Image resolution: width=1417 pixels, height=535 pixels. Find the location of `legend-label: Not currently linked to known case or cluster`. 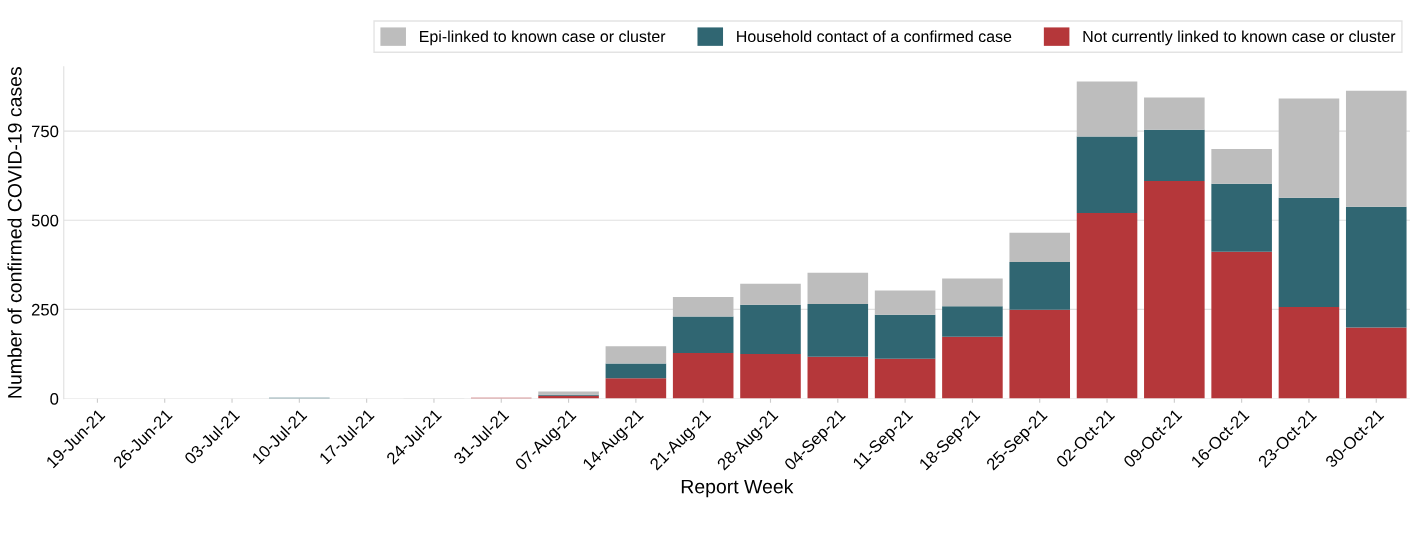

legend-label: Not currently linked to known case or cluster is located at coordinates (1239, 38).